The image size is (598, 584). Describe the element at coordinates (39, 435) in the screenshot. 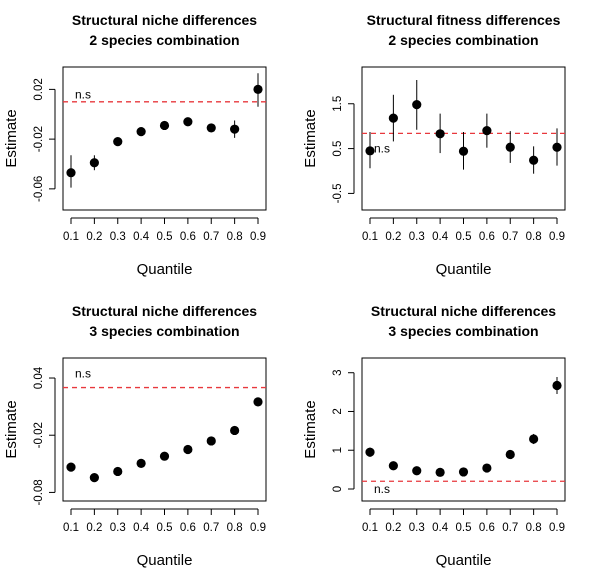

I see `y-tick-label: -0.02` at that location.